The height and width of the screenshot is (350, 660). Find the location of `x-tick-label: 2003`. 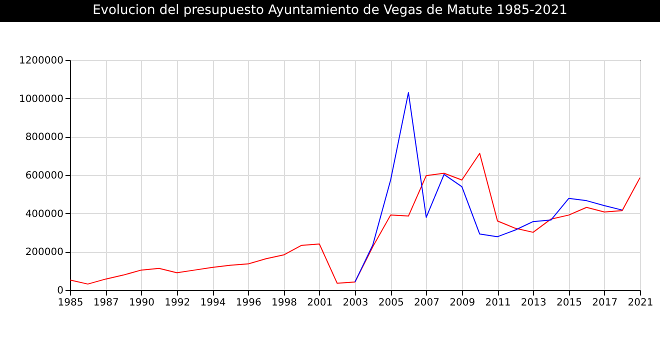

x-tick-label: 2003 is located at coordinates (355, 303).